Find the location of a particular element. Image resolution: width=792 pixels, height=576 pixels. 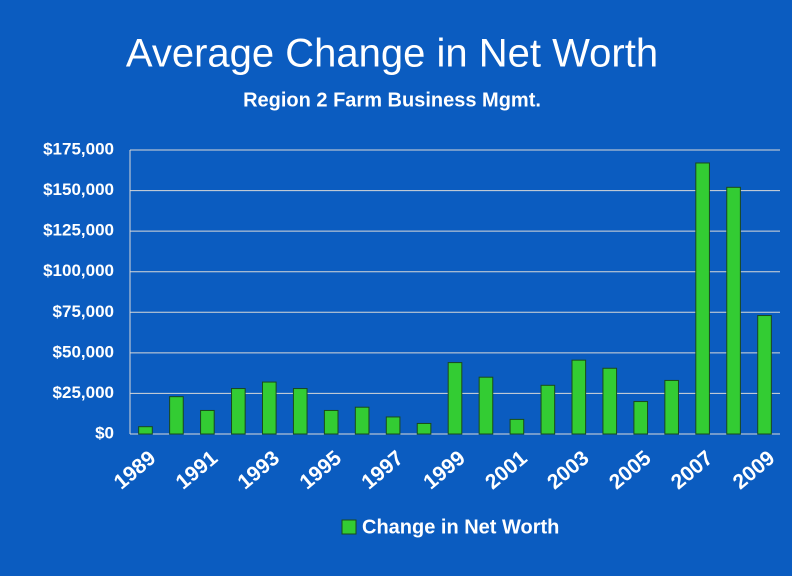

chart-title: Average Change in Net Worth is located at coordinates (392, 54).